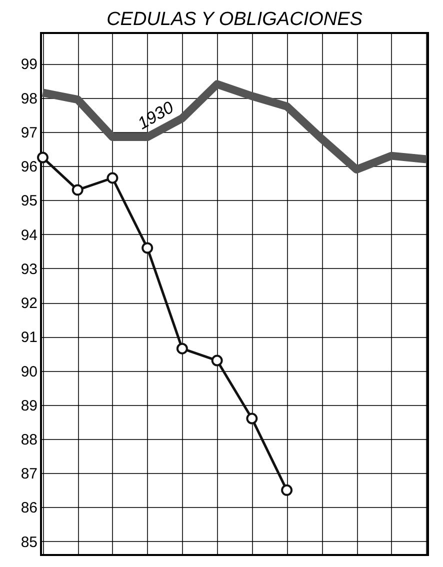 Image resolution: width=443 pixels, height=567 pixels. Describe the element at coordinates (29, 201) in the screenshot. I see `y-tick-label: 95` at that location.